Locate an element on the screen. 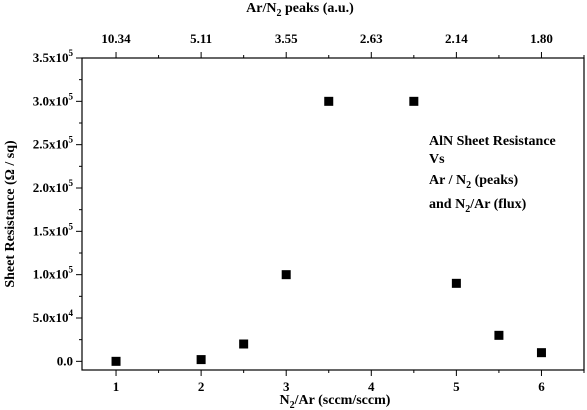  top-axis-title: Ar/N2 peaks (a.u.) is located at coordinates (300, 10).